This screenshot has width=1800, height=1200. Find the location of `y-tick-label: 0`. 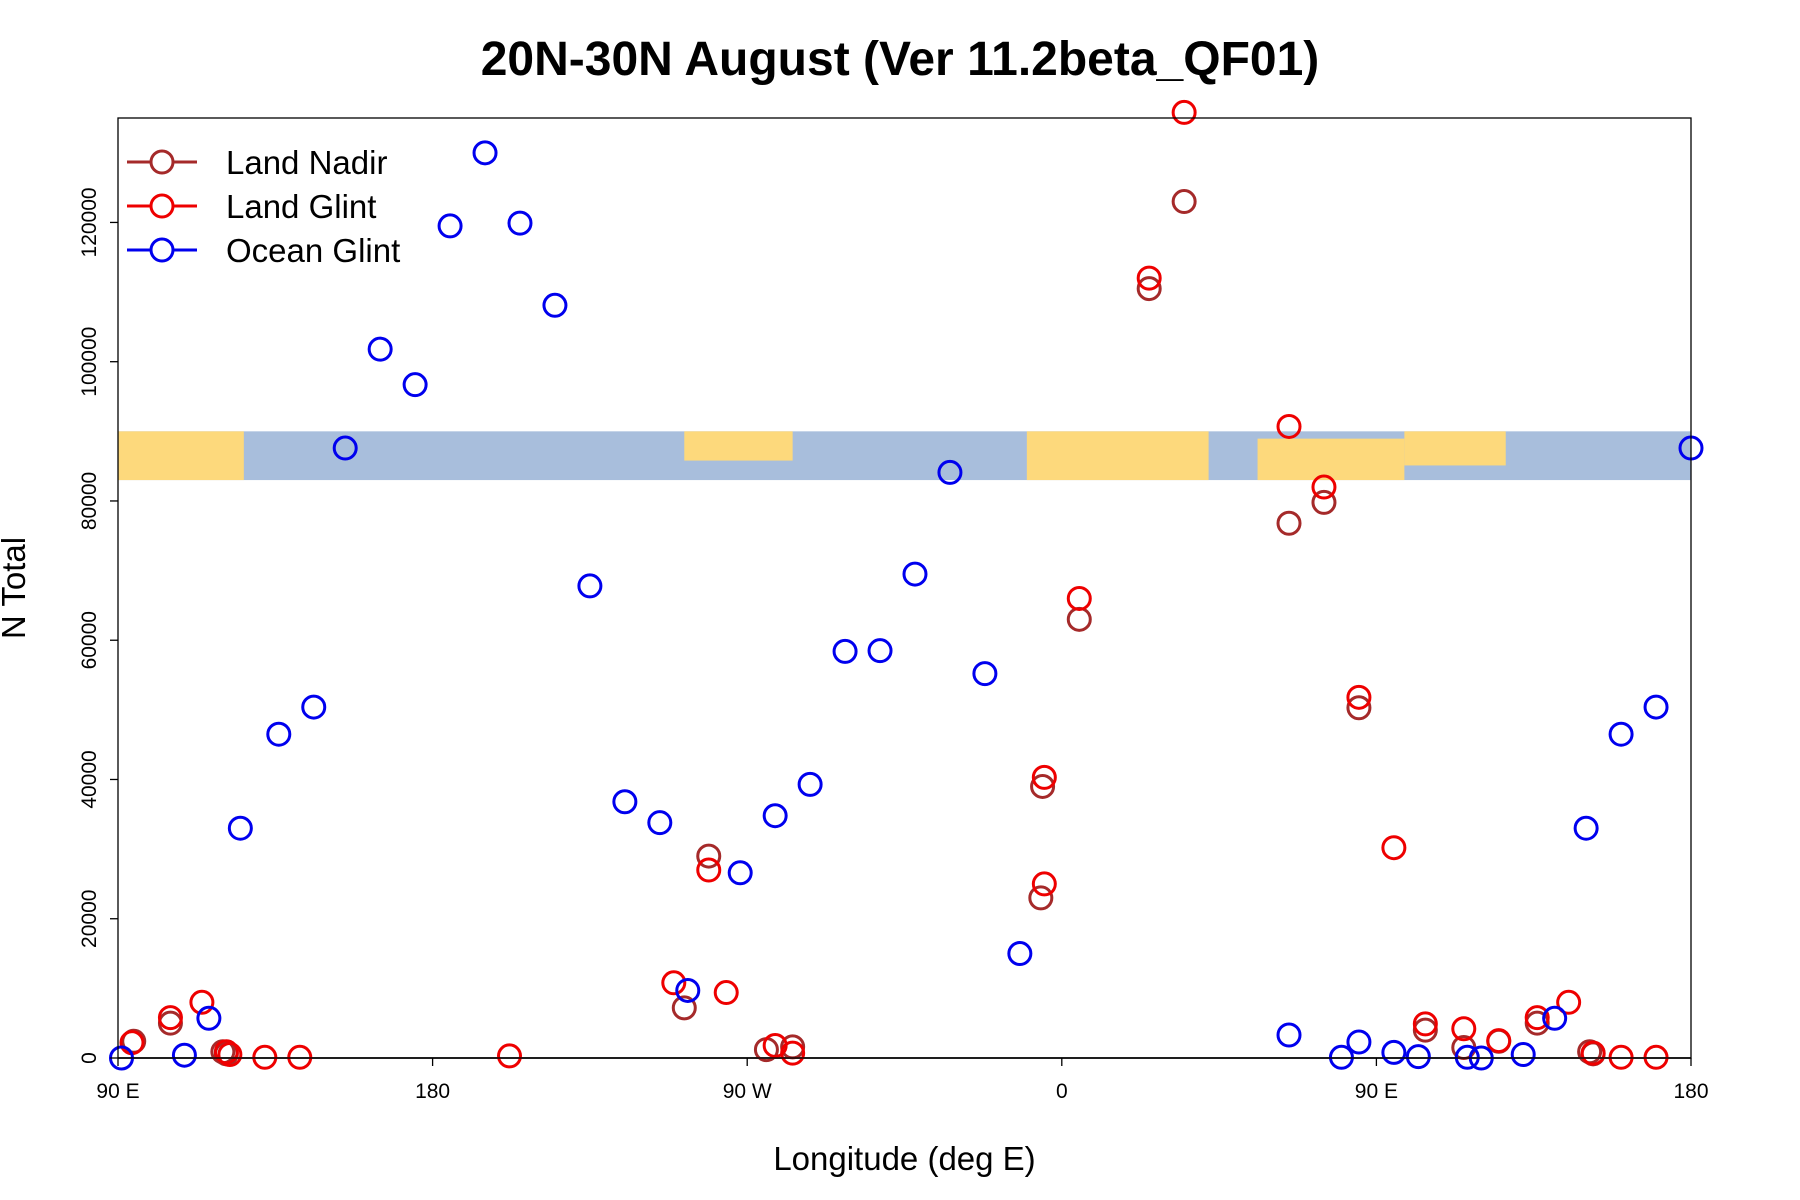

y-tick-label: 0 is located at coordinates (89, 1058).